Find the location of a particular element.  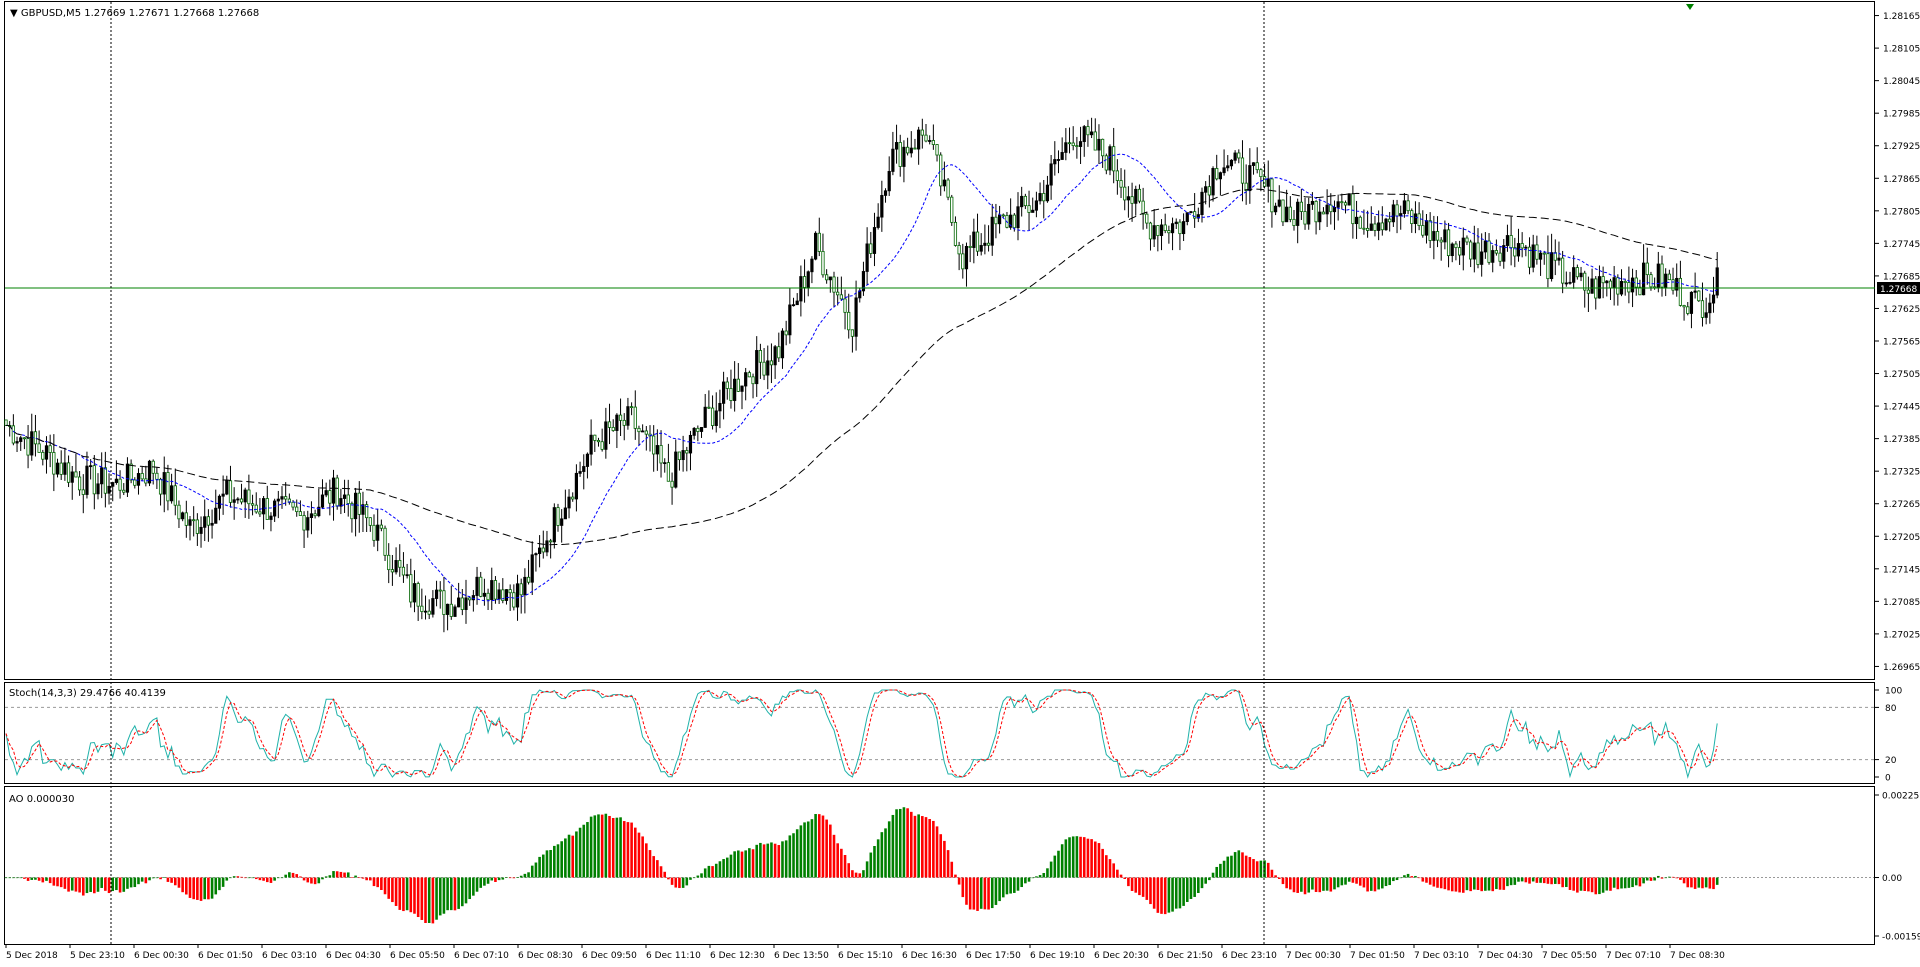

time-tick-label: 6 Dec 04:30 is located at coordinates (353, 956).